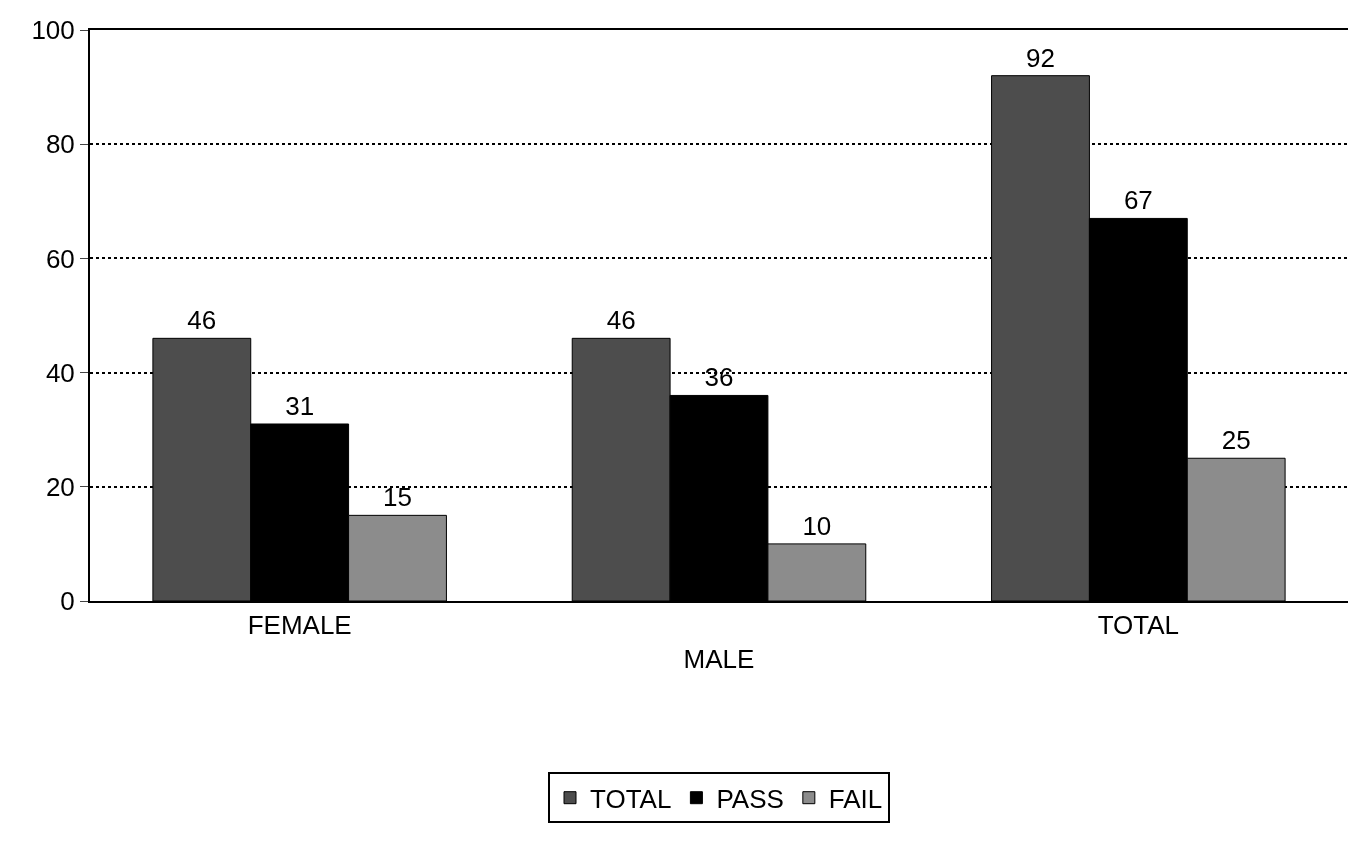 The width and height of the screenshot is (1358, 861). I want to click on data-label: 25, so click(1236, 440).